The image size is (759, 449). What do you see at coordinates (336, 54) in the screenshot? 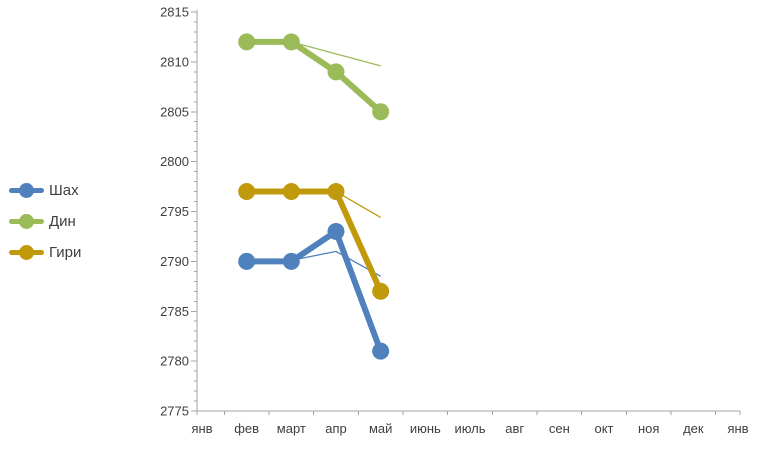
I see `trend-line-Дин` at bounding box center [336, 54].